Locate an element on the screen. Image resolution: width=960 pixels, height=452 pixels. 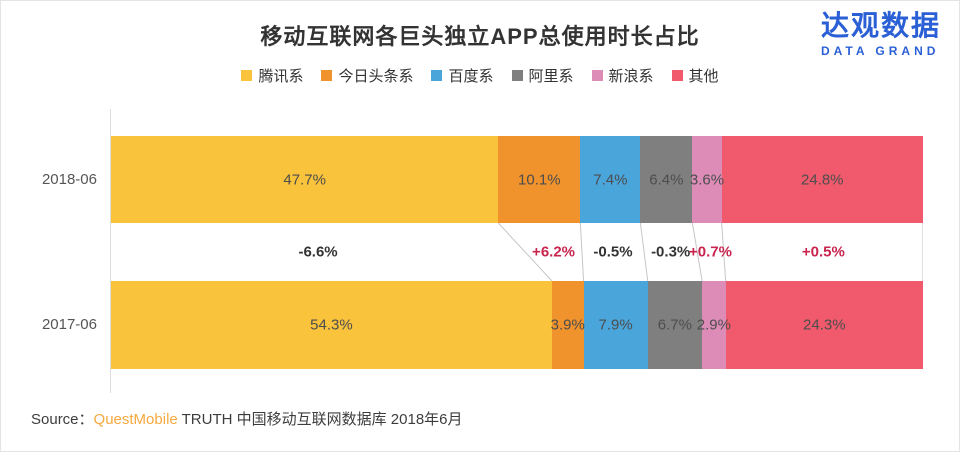
logo-english-text: DATA GRAND is located at coordinates (880, 50).